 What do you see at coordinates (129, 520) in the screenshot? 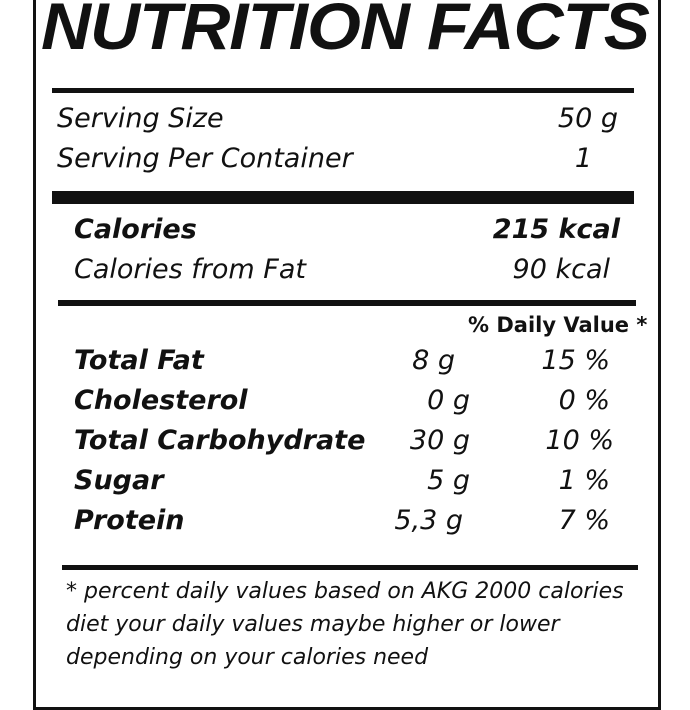
I see `nutrient-name-protein: Protein` at bounding box center [129, 520].